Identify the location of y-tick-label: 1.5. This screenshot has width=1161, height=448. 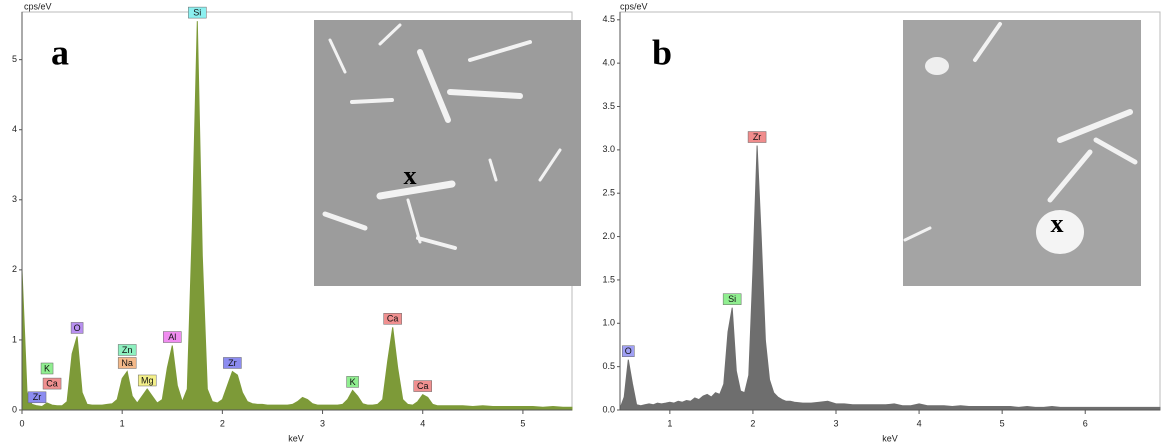
(608, 279).